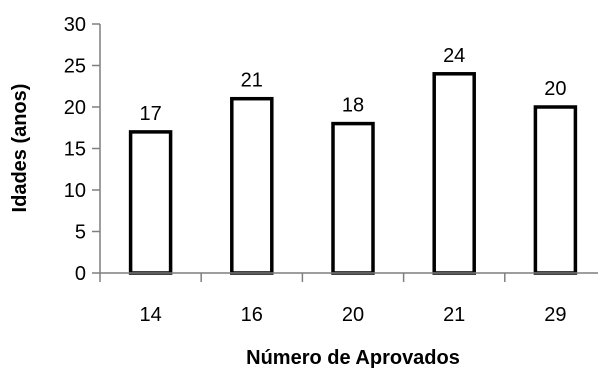 This screenshot has width=598, height=374. I want to click on bar-value-label: 21, so click(252, 81).